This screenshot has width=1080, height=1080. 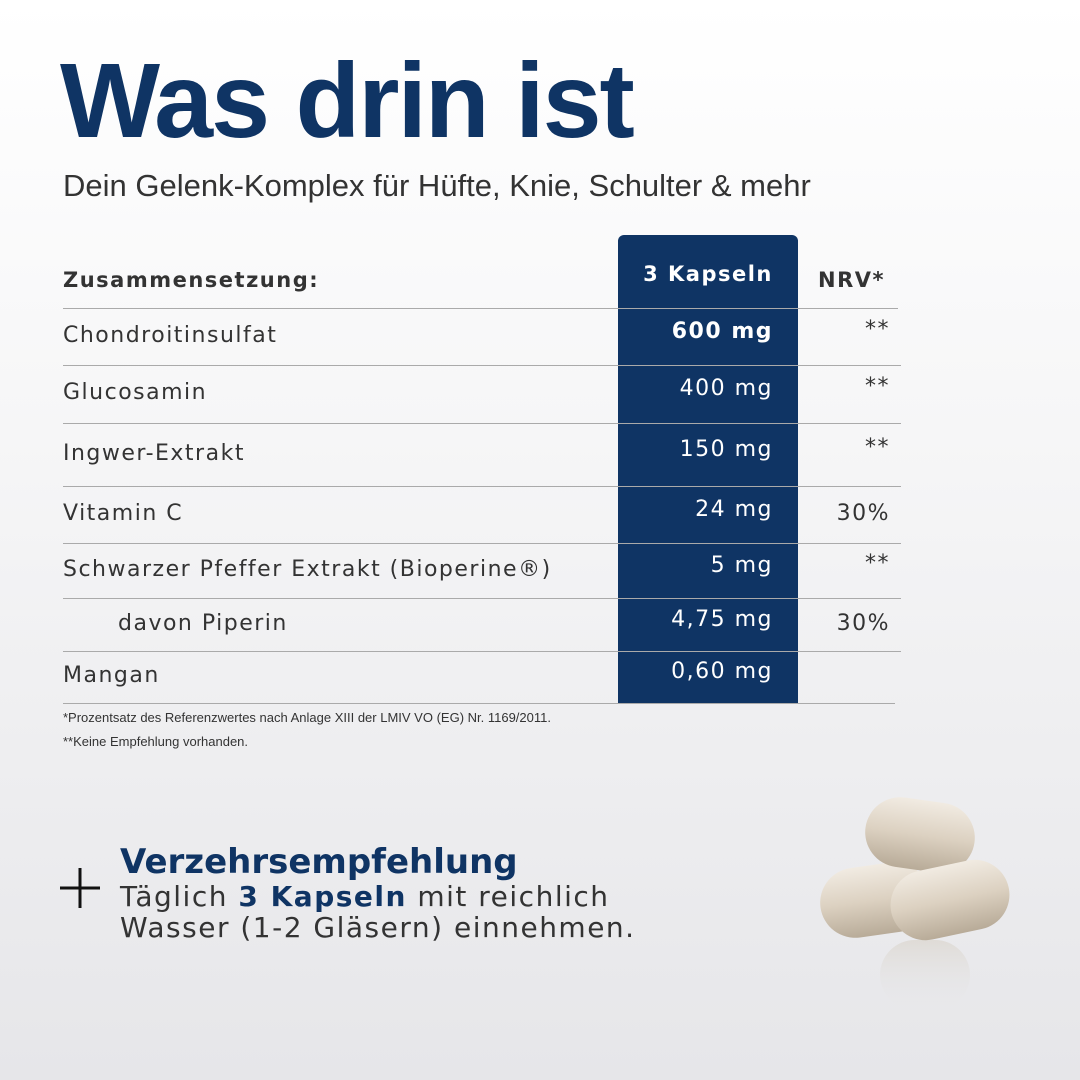 I want to click on amount: 600 mg, so click(x=722, y=331).